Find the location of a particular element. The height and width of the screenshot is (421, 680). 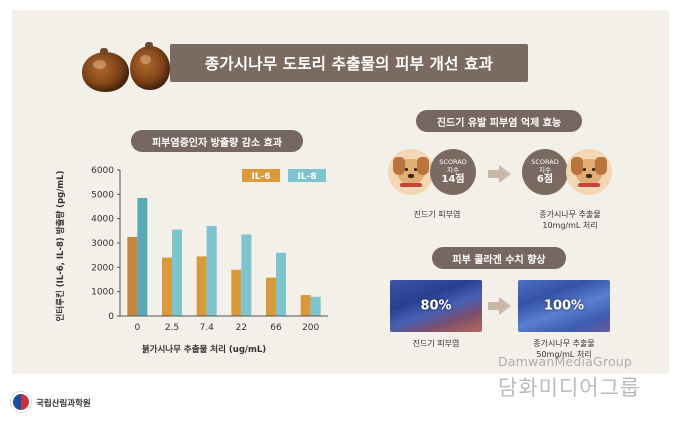

y-tick-label: 0 is located at coordinates (111, 317).